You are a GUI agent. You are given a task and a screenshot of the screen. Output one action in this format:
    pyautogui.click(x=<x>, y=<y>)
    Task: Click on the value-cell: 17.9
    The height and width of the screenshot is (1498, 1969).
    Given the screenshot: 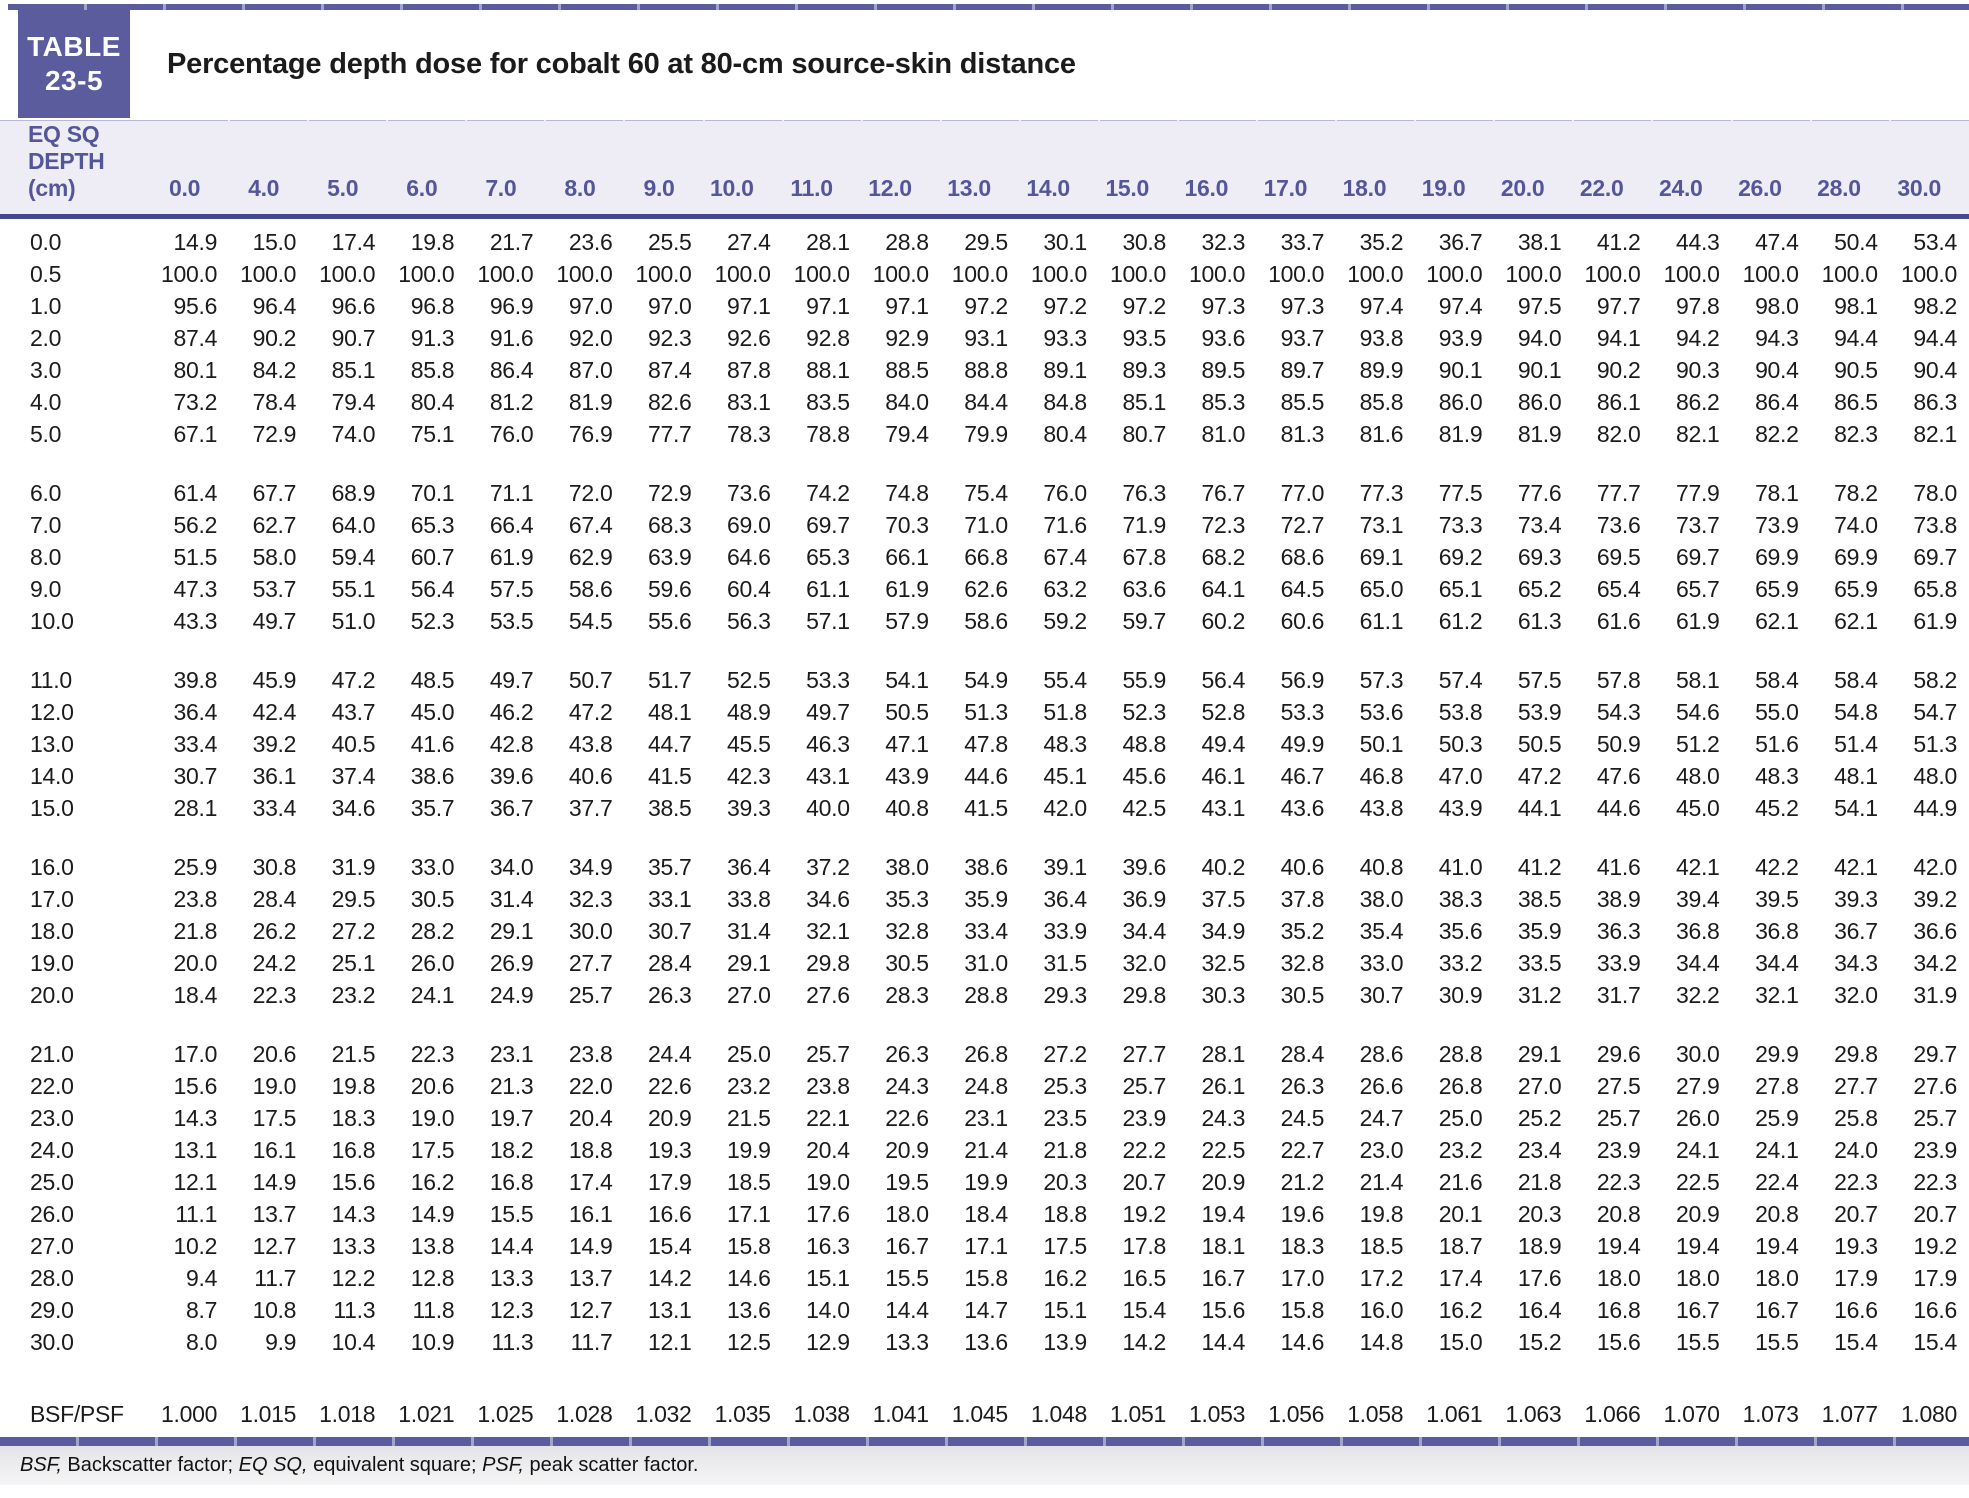 What is the action you would take?
    pyautogui.click(x=1935, y=1278)
    